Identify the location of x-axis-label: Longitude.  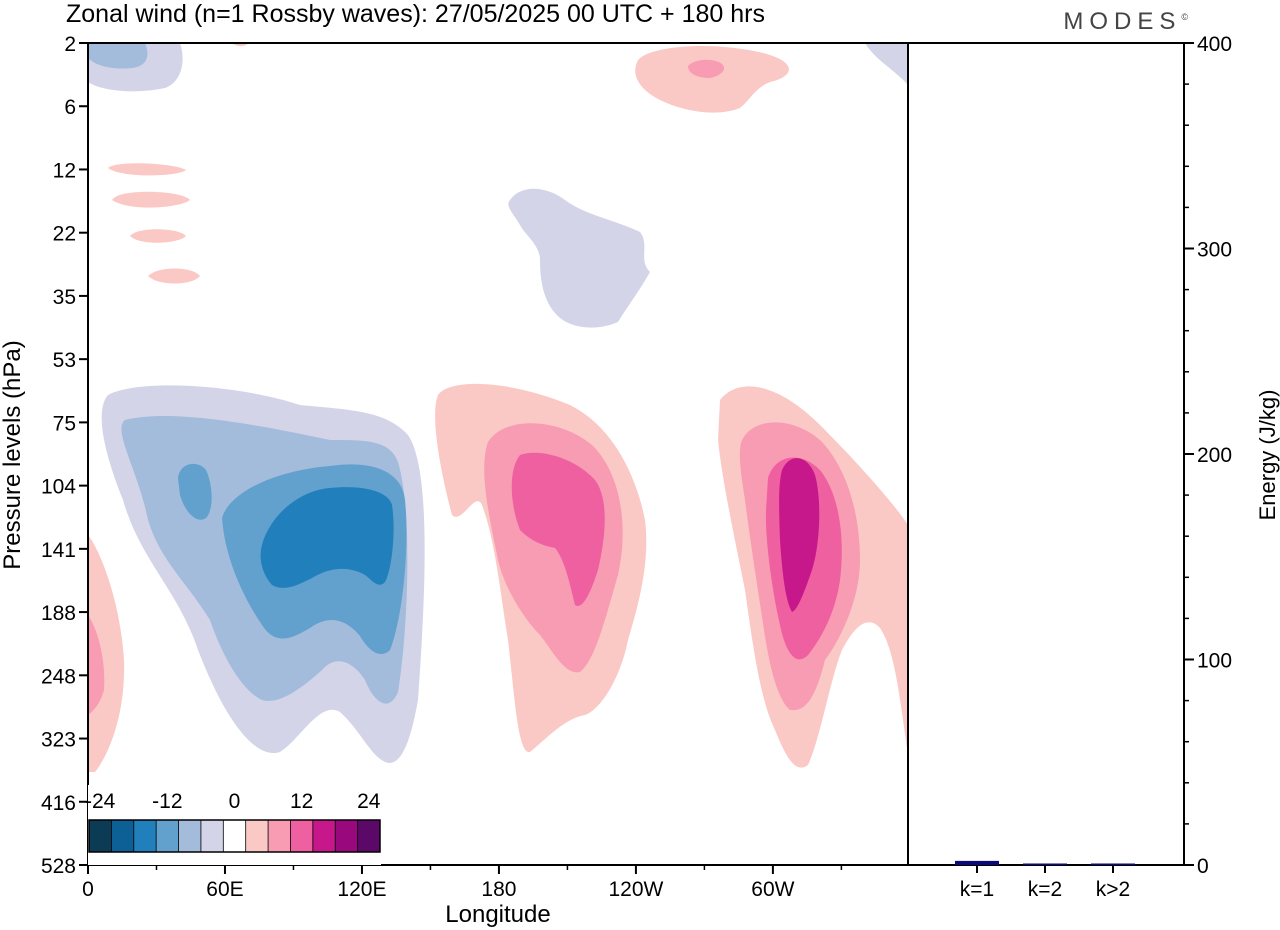
(497, 914).